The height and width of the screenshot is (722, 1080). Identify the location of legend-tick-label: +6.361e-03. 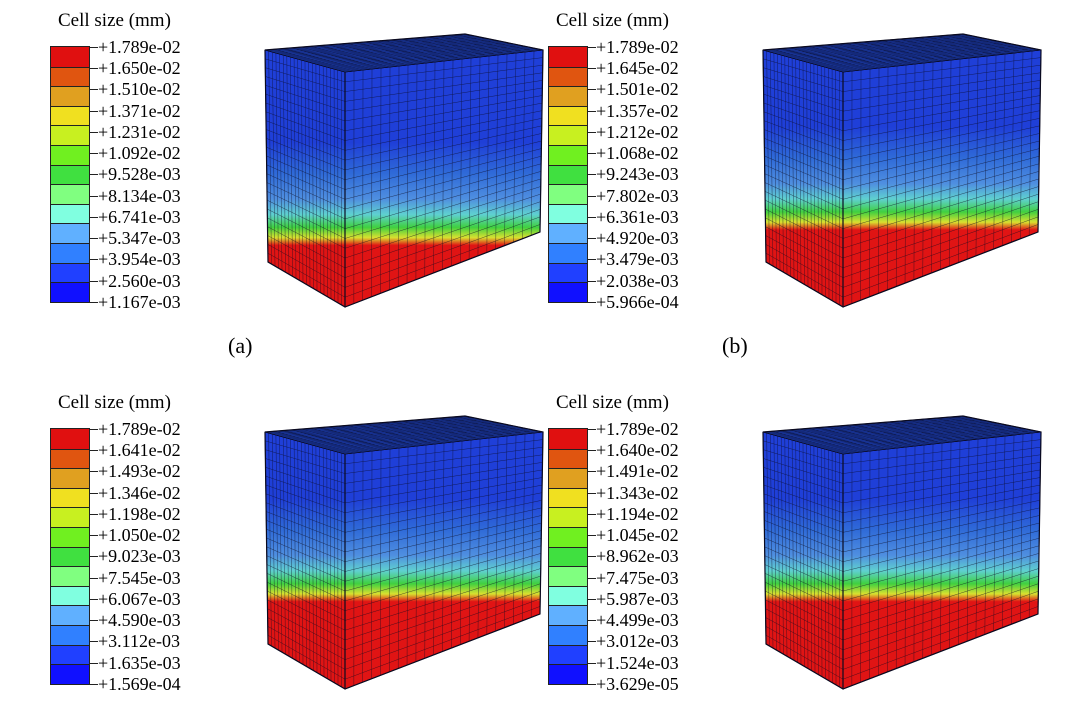
(637, 217).